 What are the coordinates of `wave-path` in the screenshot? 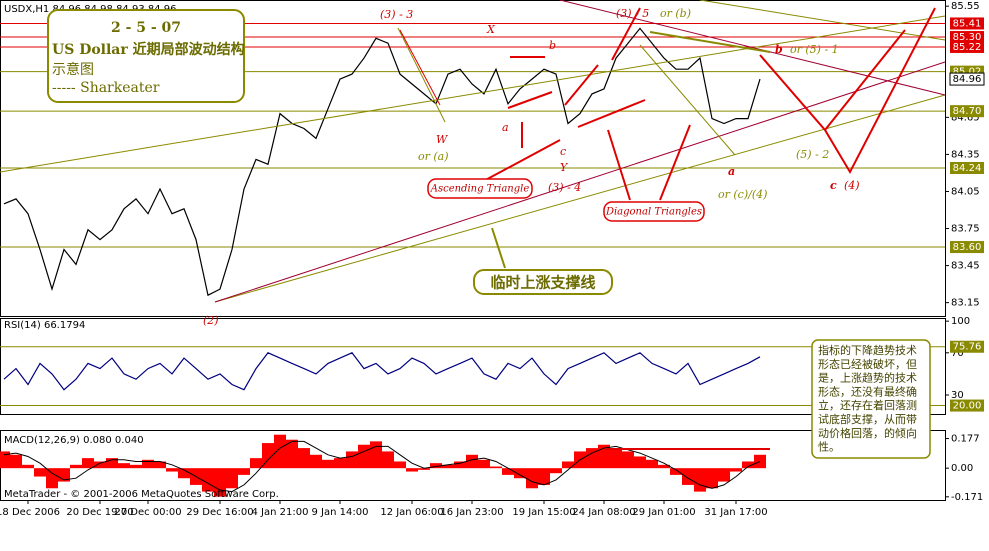 It's located at (865, 80).